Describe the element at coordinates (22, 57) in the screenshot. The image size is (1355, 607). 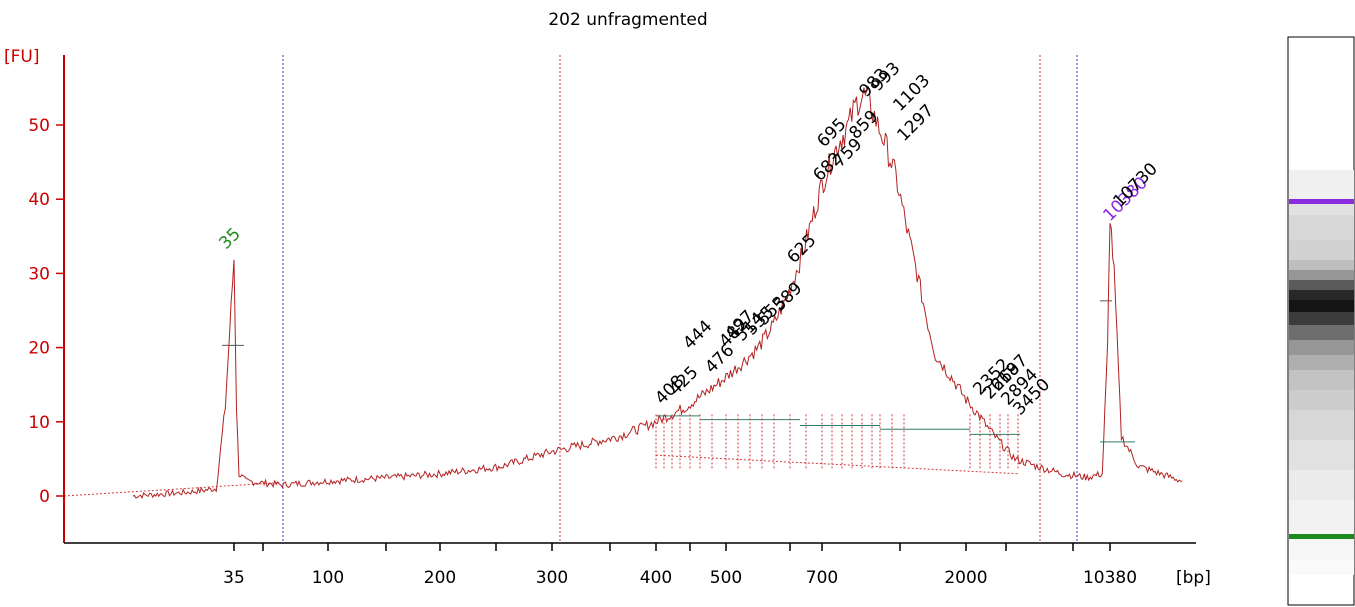
I see `y-axis-label: [FU]` at that location.